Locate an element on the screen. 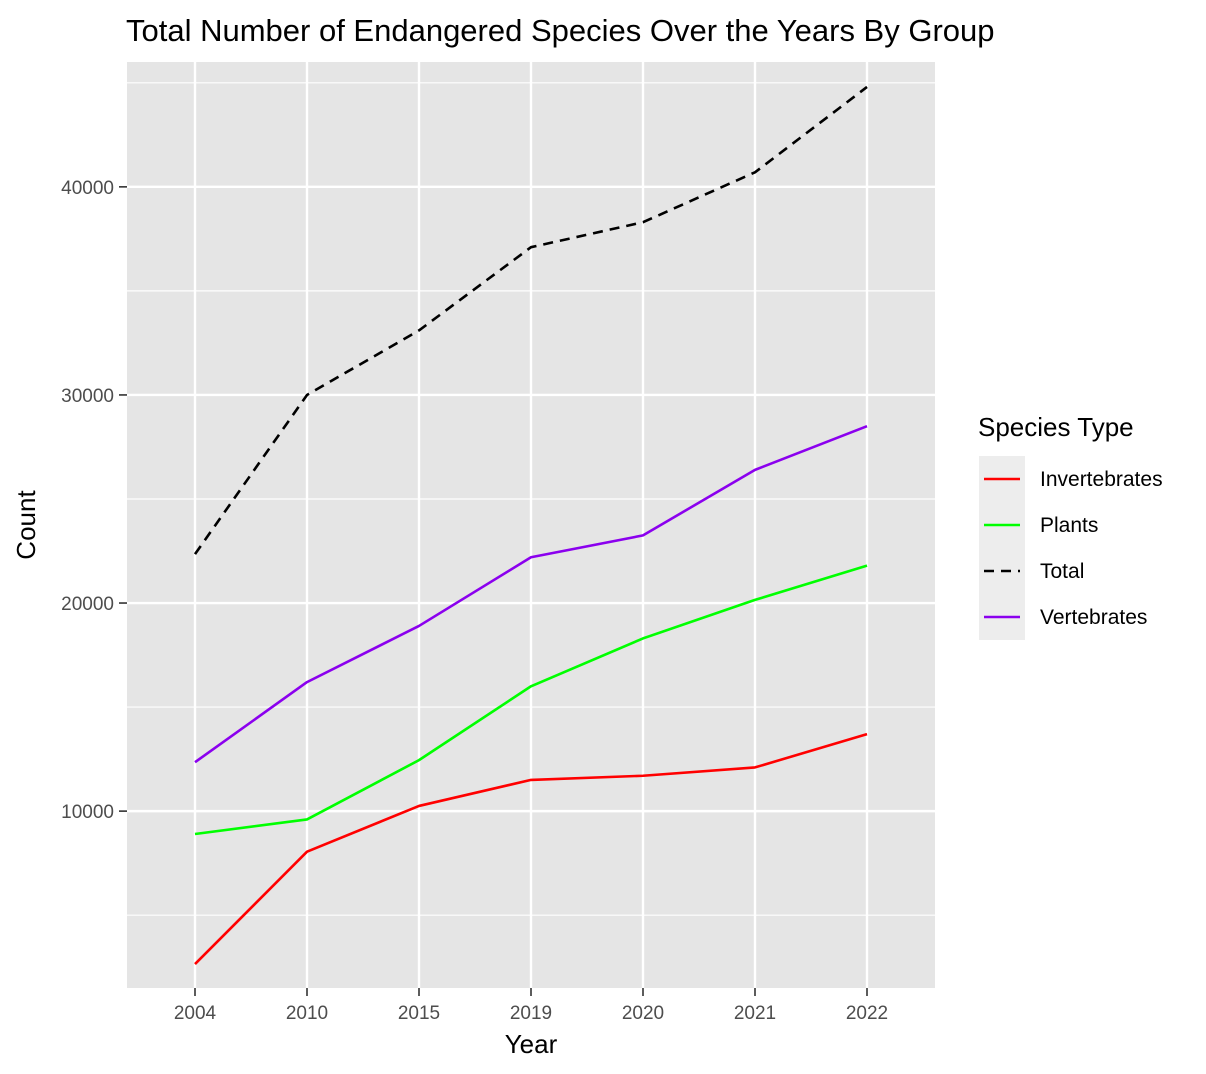 This screenshot has height=1074, width=1206. legend-items: Invertebrates Plants Total Vertebrates is located at coordinates (1071, 548).